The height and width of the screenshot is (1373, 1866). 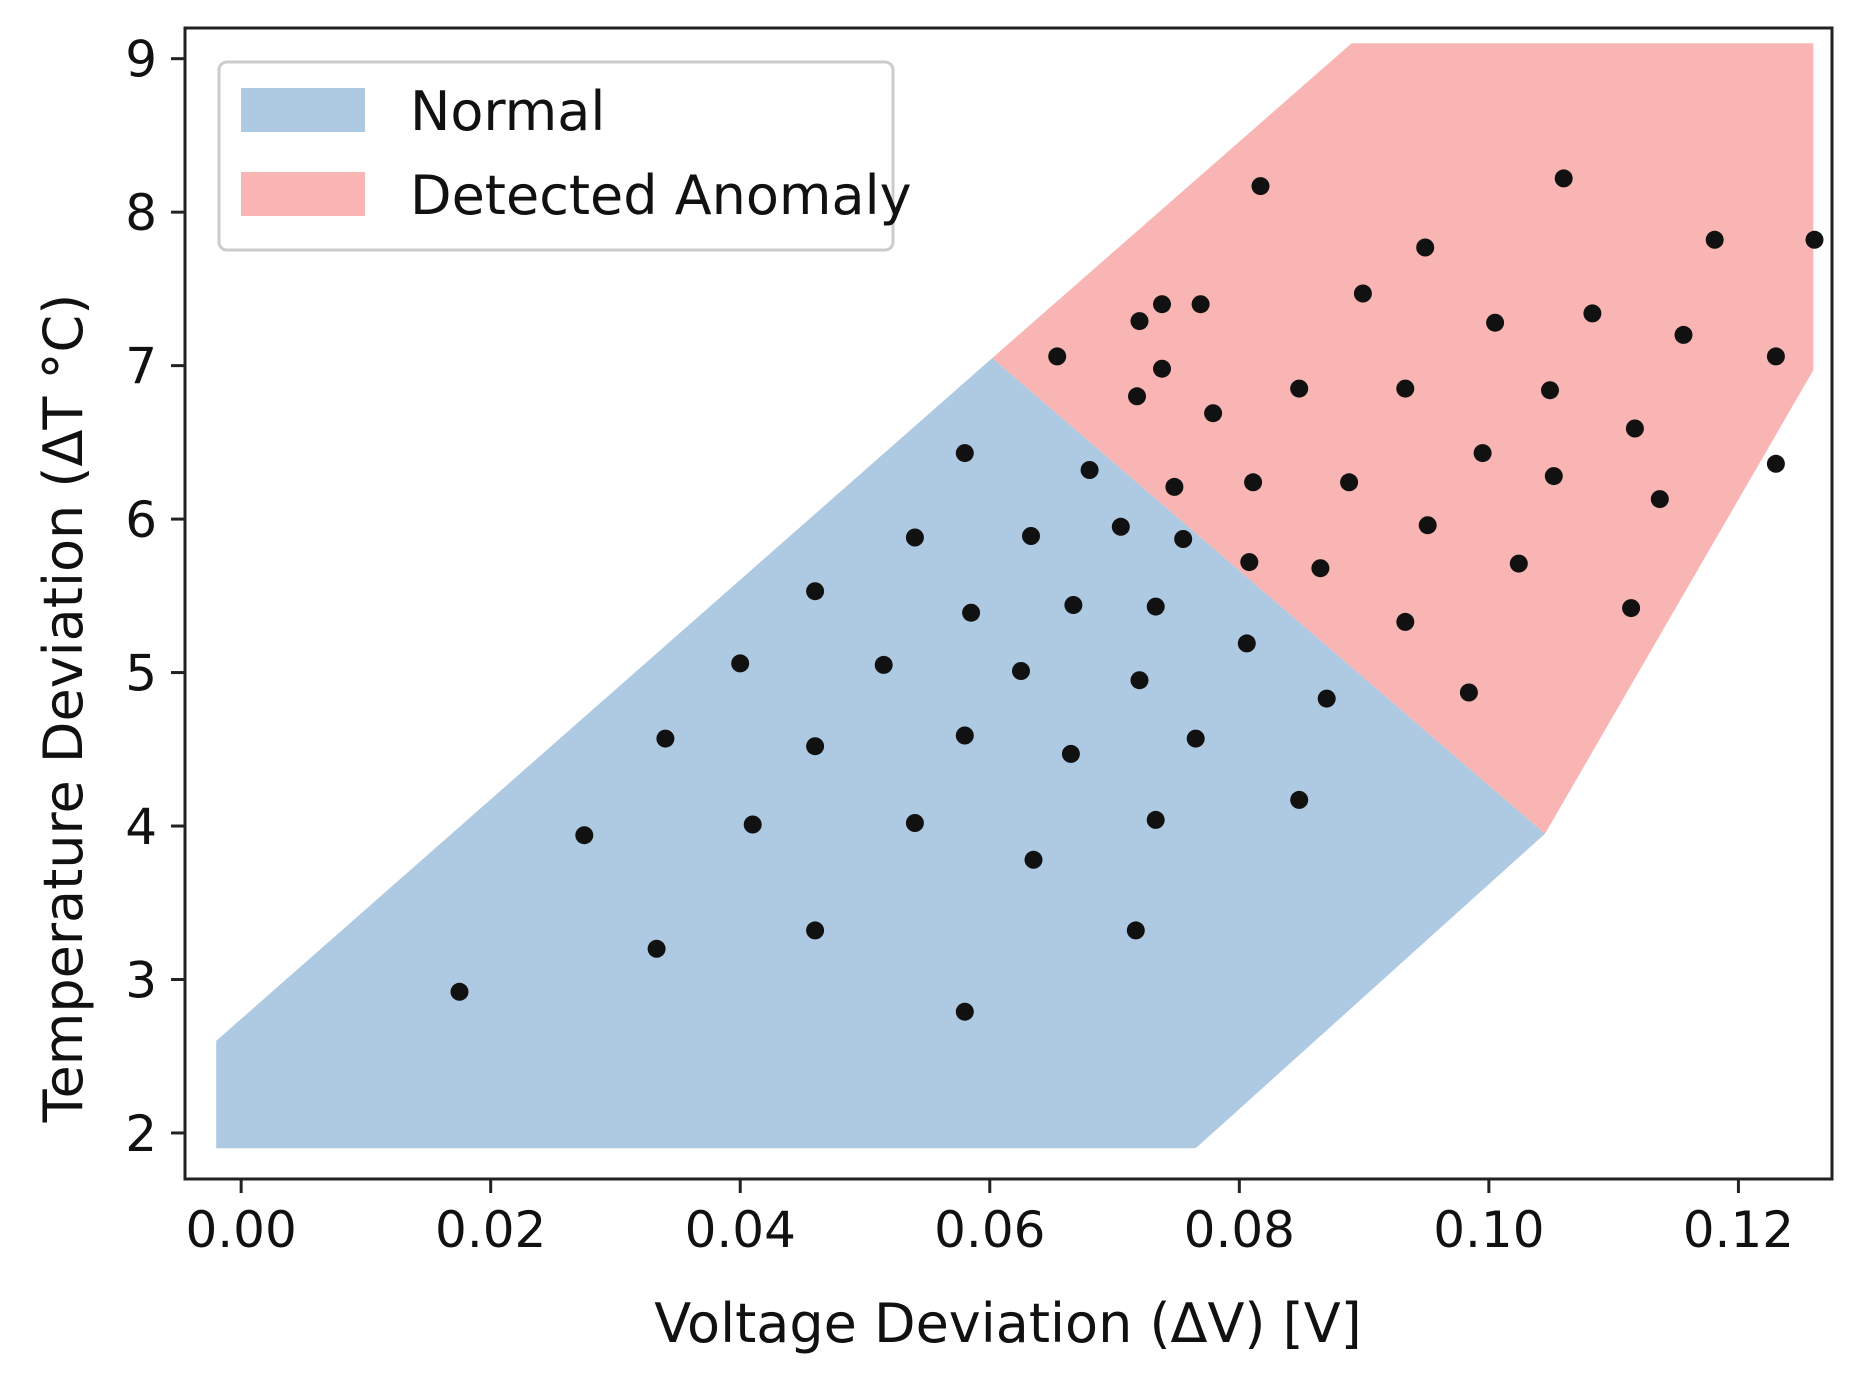 I want to click on legend-frame, so click(x=556, y=156).